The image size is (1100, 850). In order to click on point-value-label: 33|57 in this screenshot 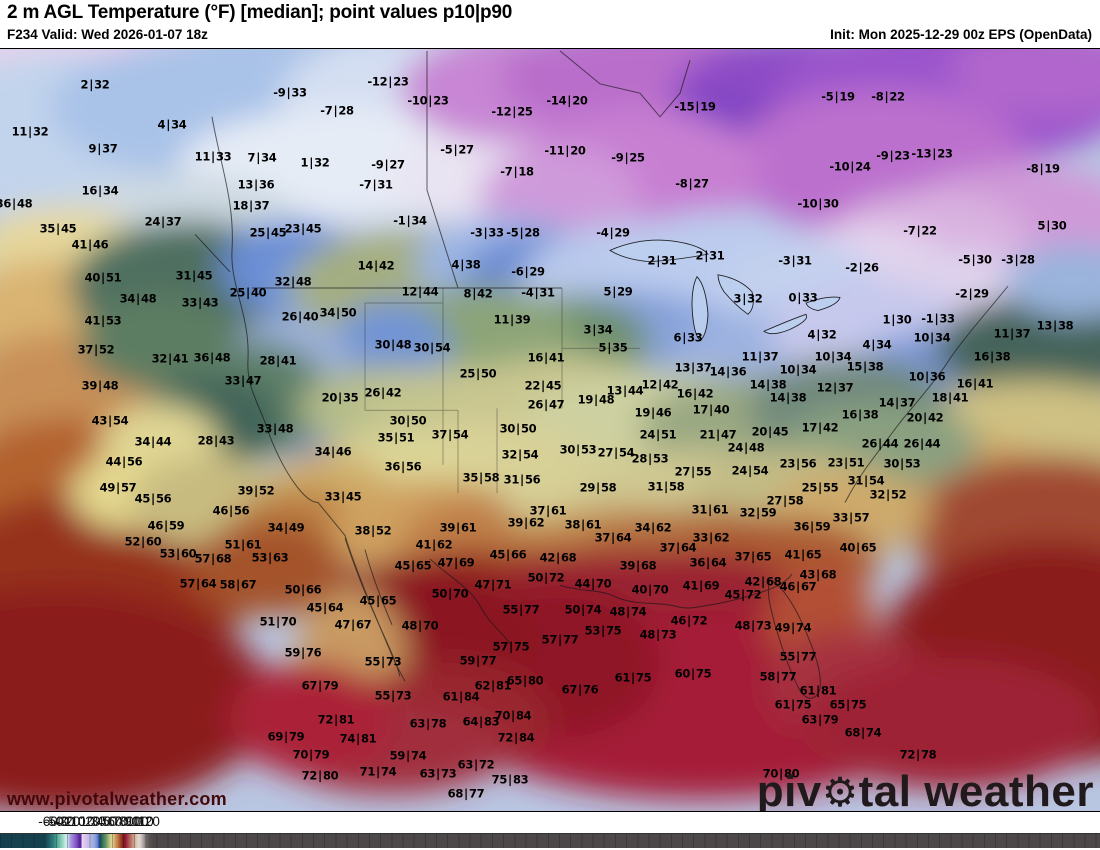, I will do `click(851, 517)`.